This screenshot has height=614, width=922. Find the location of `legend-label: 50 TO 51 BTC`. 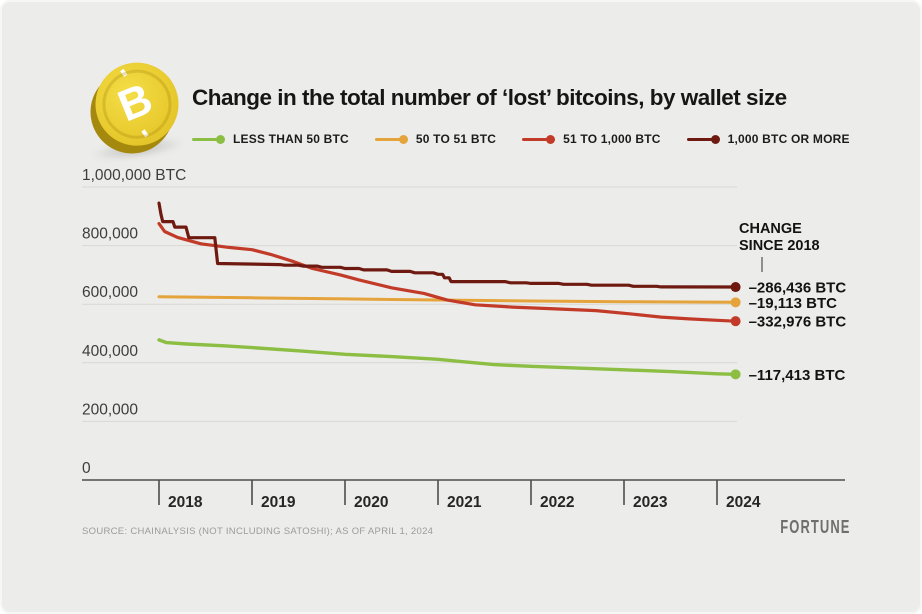

legend-label: 50 TO 51 BTC is located at coordinates (456, 139).